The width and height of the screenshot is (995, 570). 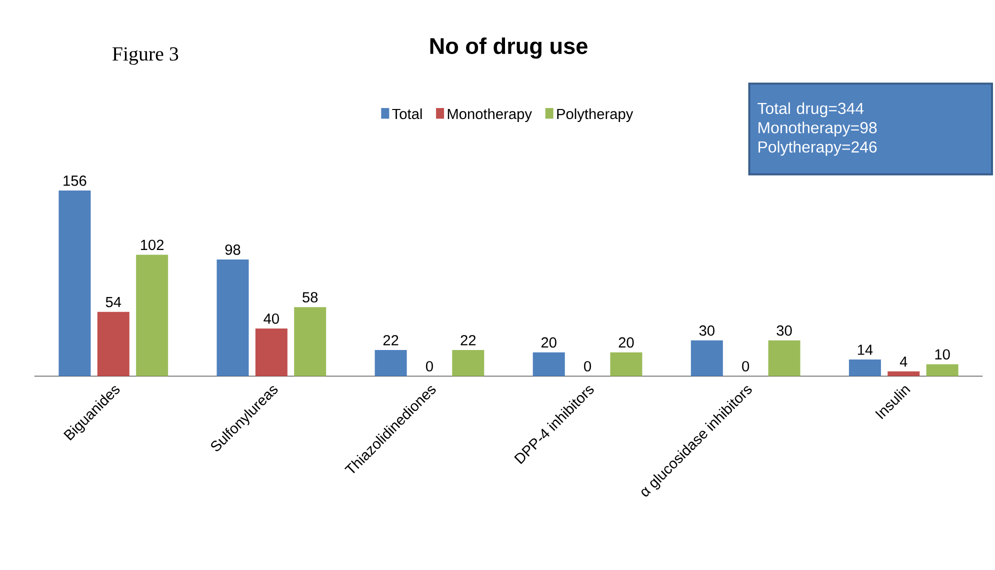 What do you see at coordinates (114, 302) in the screenshot?
I see `data-label: 54` at bounding box center [114, 302].